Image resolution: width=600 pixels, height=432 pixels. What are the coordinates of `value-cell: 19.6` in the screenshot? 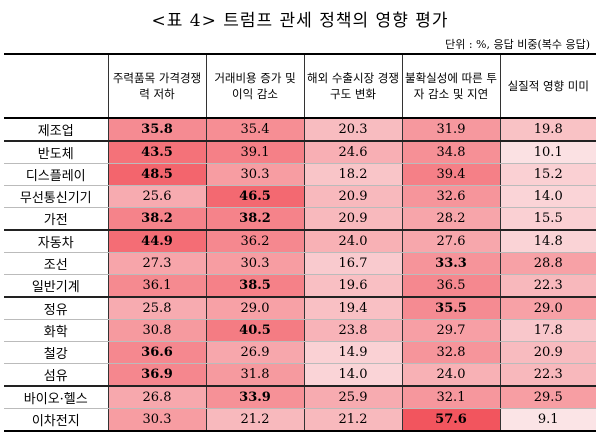 It's located at (352, 286).